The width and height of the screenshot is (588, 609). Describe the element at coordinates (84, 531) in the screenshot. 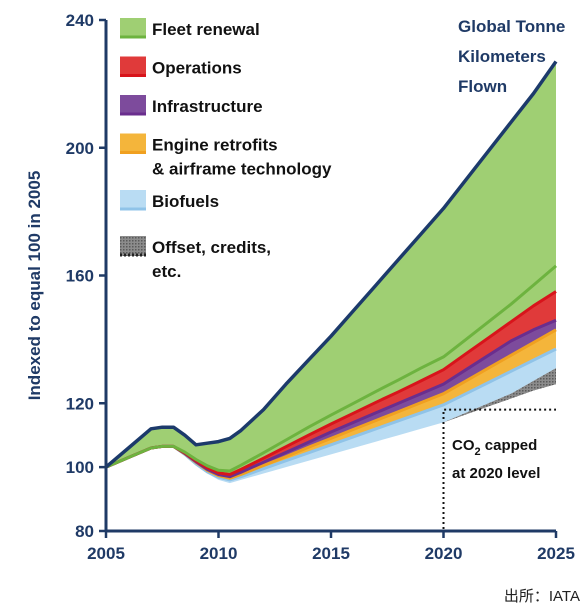

I see `y-tick-label: 80` at that location.